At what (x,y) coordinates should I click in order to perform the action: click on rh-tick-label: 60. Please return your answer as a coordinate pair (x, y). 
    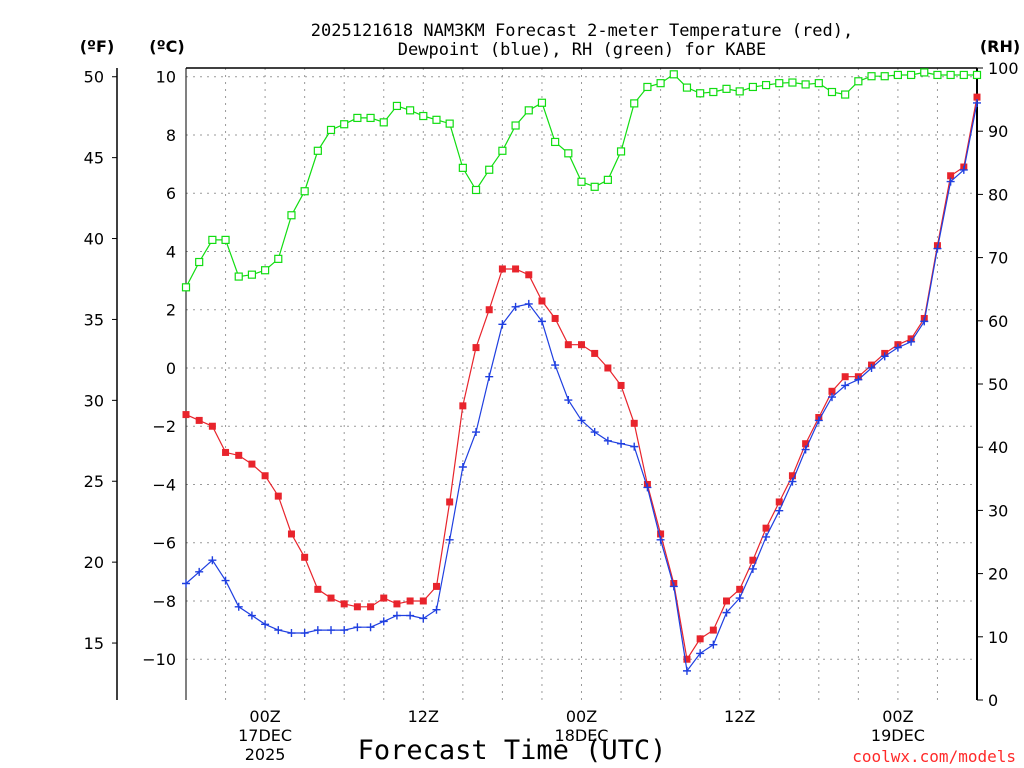
    Looking at the image, I should click on (998, 321).